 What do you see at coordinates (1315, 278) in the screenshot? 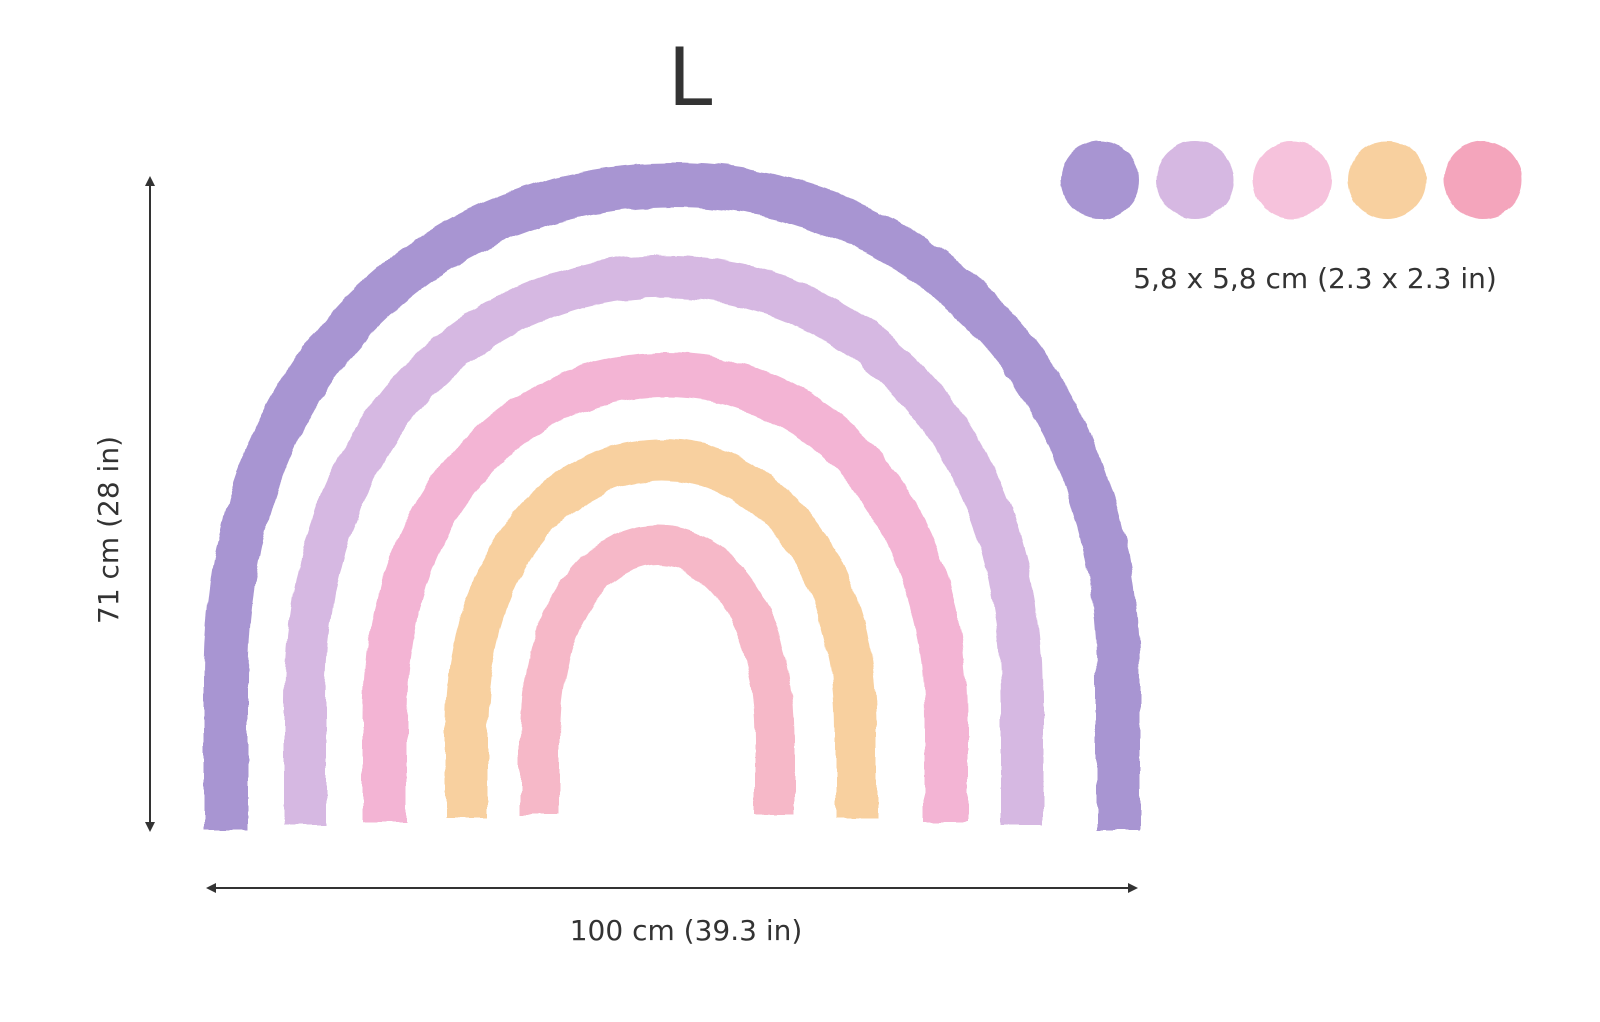
I see `dots-size-label: 5,8 x 5,8 cm (2.3 x 2.3 in)` at bounding box center [1315, 278].